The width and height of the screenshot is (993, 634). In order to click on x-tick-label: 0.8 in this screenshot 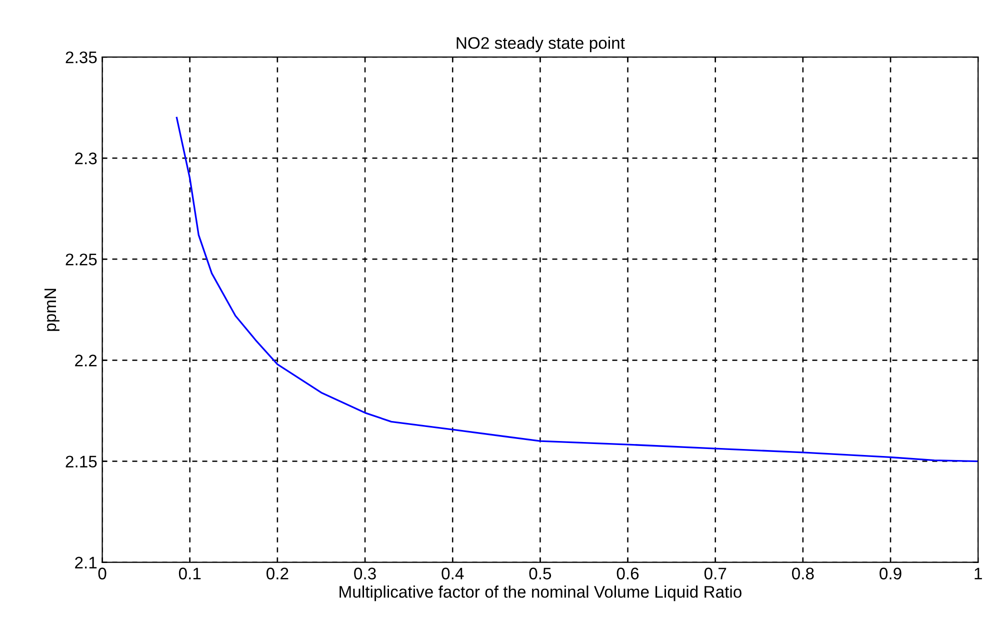, I will do `click(803, 574)`.